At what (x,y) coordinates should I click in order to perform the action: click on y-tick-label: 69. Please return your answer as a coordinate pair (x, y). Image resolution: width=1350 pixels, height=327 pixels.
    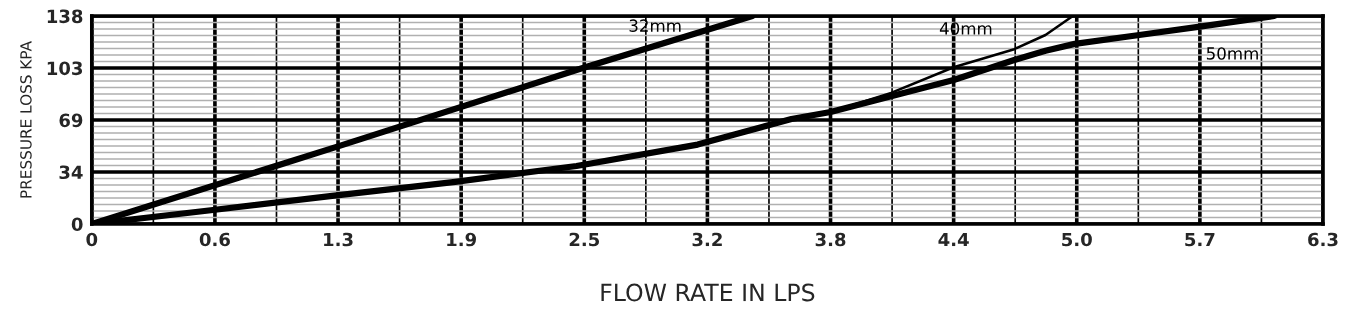
    Looking at the image, I should click on (71, 120).